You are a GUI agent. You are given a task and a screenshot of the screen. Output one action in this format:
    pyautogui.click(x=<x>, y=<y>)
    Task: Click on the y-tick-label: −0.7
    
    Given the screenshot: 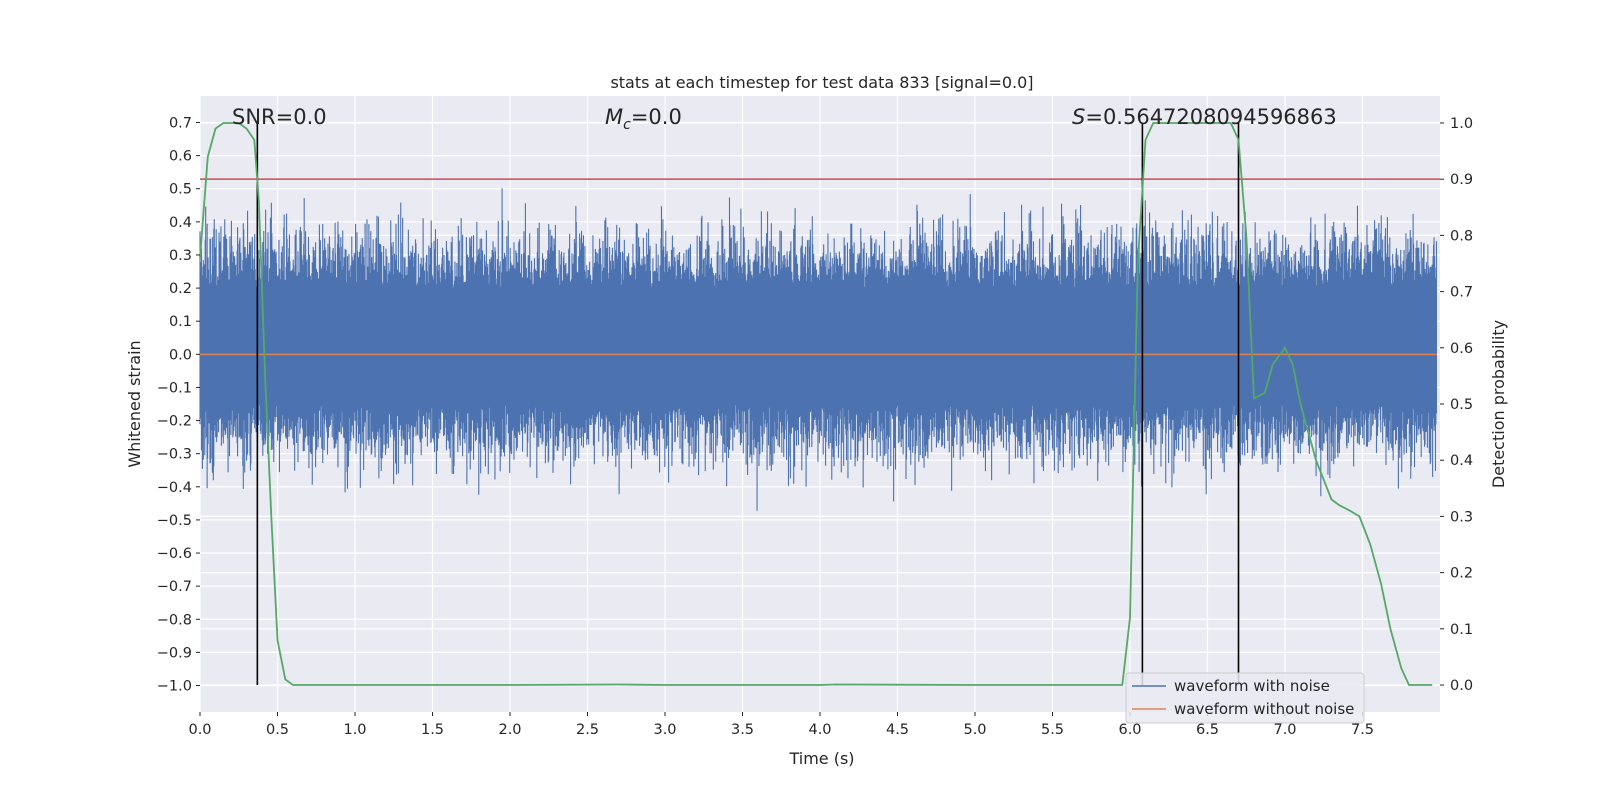 What is the action you would take?
    pyautogui.click(x=174, y=587)
    